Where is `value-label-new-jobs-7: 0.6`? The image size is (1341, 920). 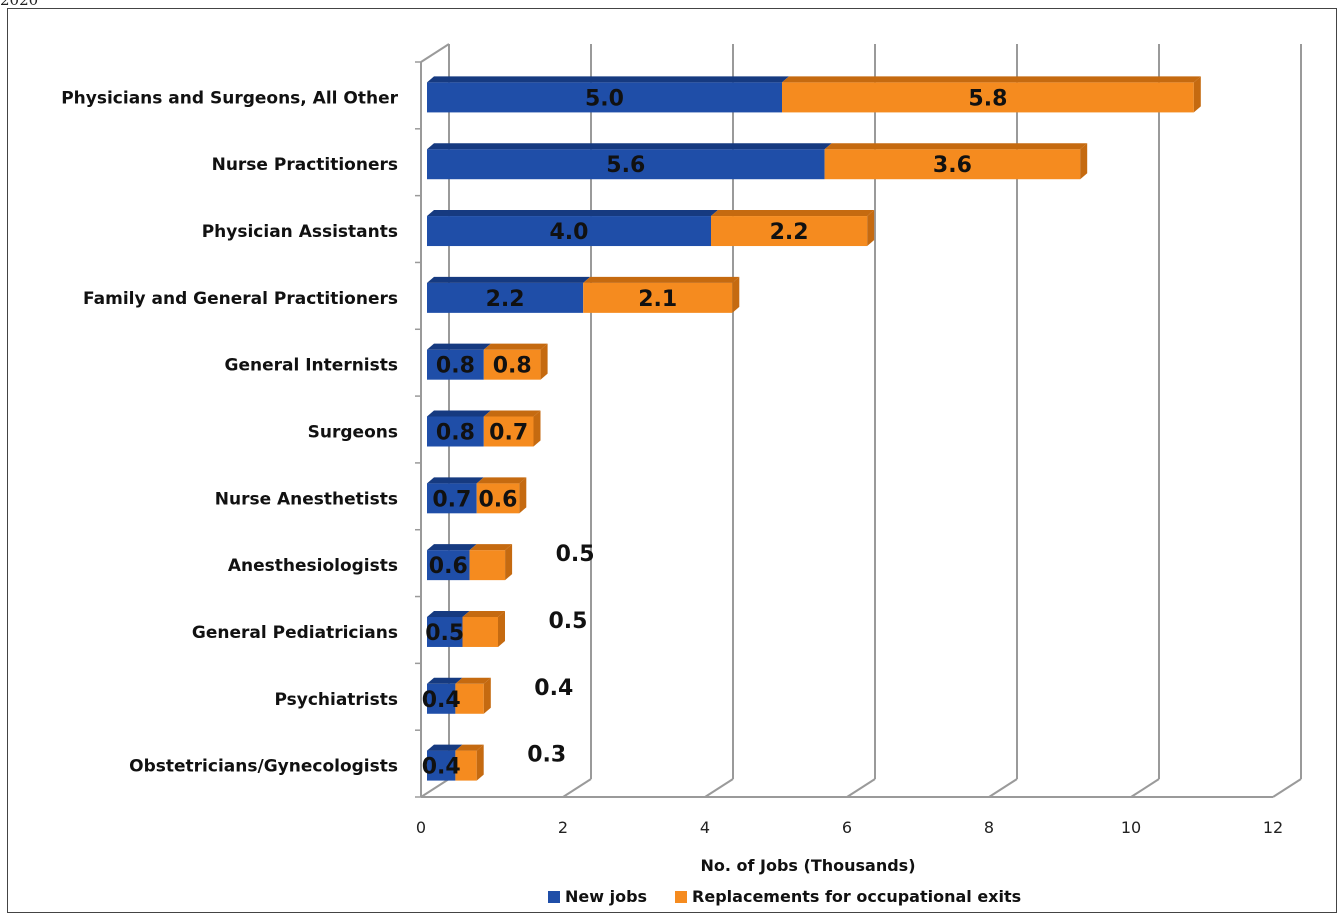
value-label-new-jobs-7: 0.6 is located at coordinates (448, 566).